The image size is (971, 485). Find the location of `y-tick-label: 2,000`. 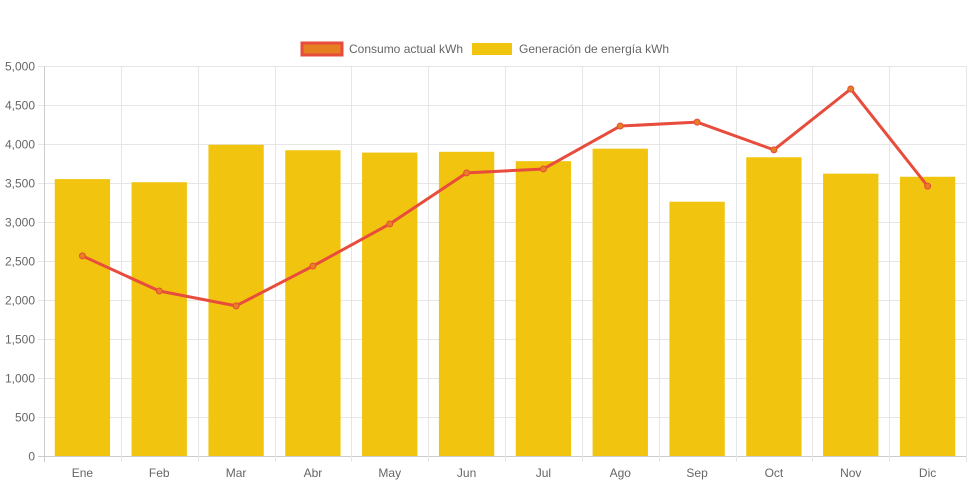

y-tick-label: 2,000 is located at coordinates (20, 301).